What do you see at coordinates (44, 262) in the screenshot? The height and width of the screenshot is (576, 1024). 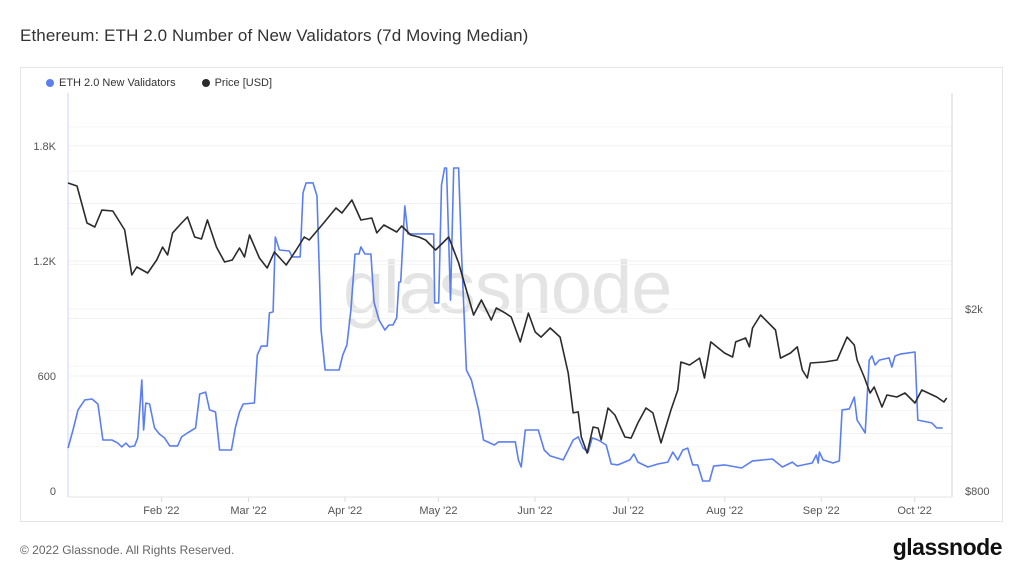 I see `left-tick-label: 1.2K` at bounding box center [44, 262].